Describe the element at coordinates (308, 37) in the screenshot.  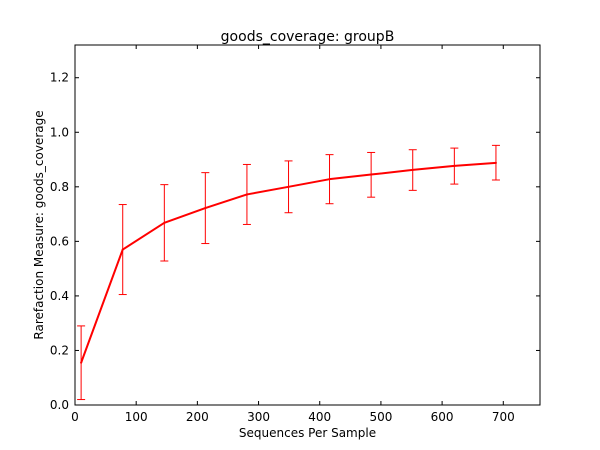
I see `chart-title: goods_coverage: groupB` at that location.